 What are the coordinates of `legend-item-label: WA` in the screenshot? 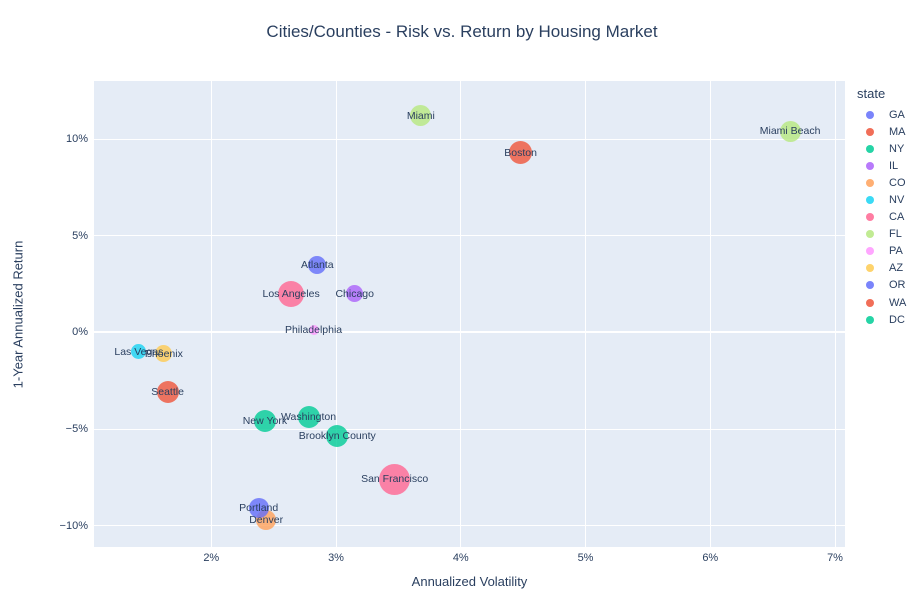 It's located at (898, 302).